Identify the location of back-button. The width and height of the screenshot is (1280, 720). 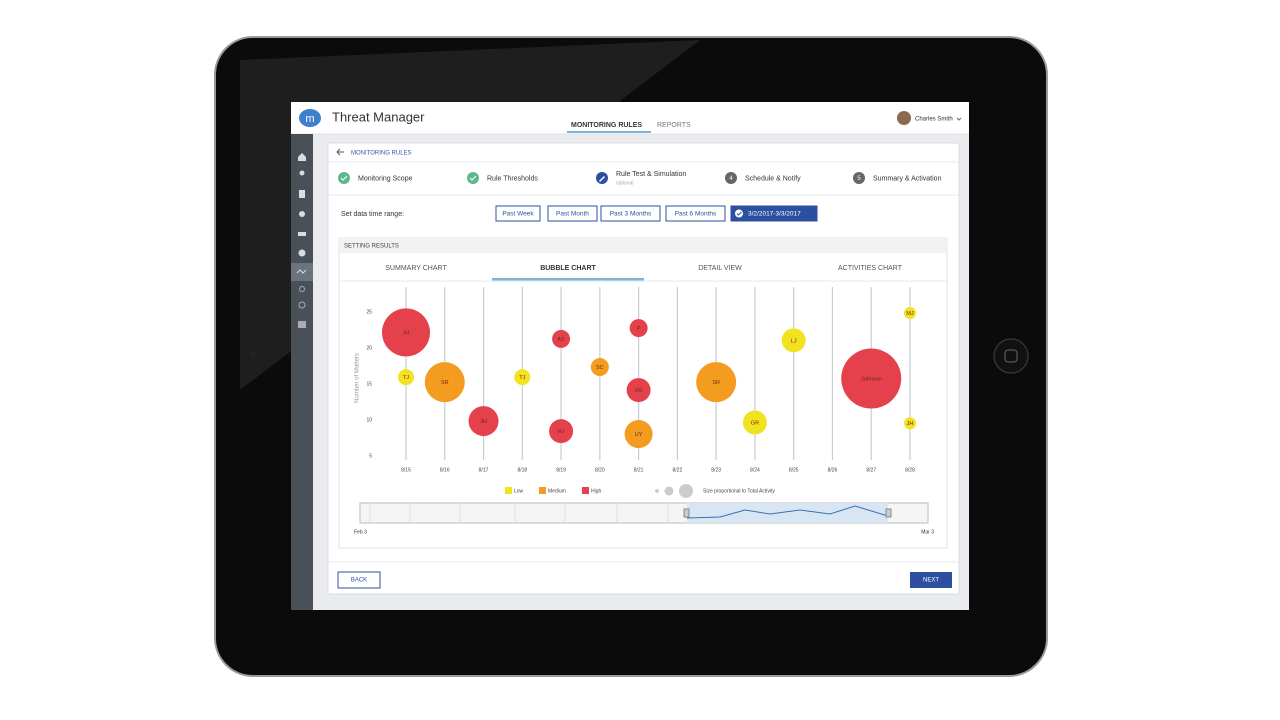
(359, 580).